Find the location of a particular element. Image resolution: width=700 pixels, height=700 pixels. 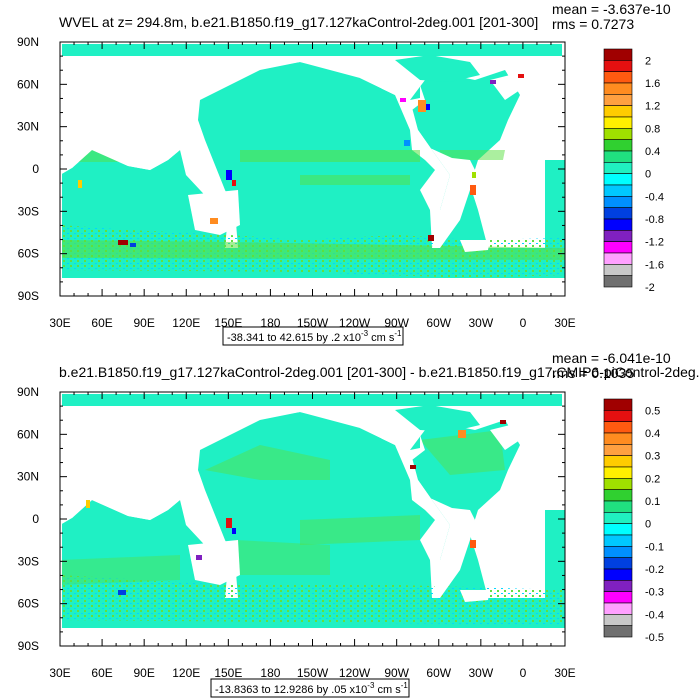

panel-top-rms: rms = 0.7273 is located at coordinates (593, 24).